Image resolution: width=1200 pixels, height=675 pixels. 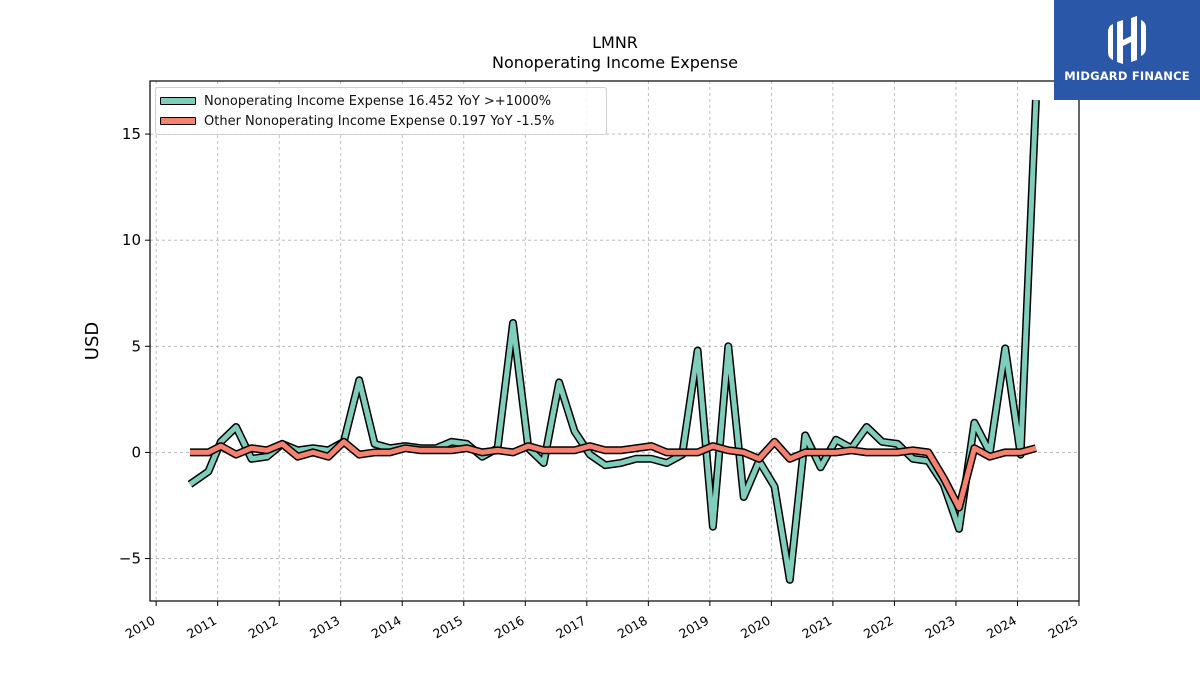 What do you see at coordinates (755, 627) in the screenshot?
I see `x-tick-label: 2020` at bounding box center [755, 627].